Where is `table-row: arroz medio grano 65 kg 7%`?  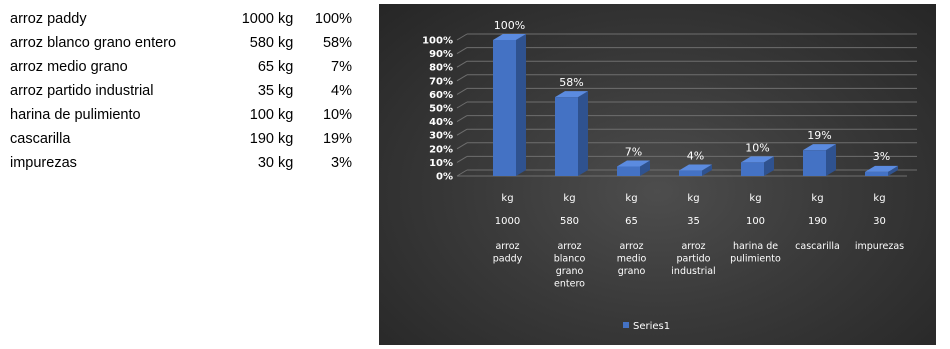
table-row: arroz medio grano 65 kg 7% is located at coordinates (181, 67).